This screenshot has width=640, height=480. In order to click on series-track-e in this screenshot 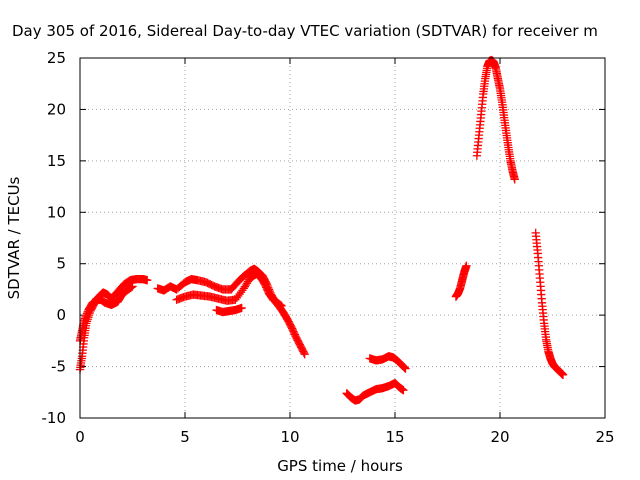, I will do `click(229, 310)`.